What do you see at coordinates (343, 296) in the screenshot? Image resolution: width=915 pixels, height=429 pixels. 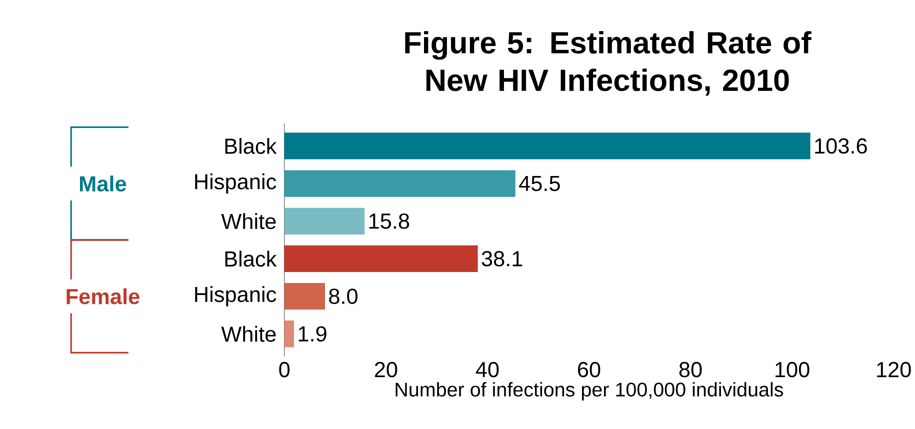 I see `data-label: 8.0` at bounding box center [343, 296].